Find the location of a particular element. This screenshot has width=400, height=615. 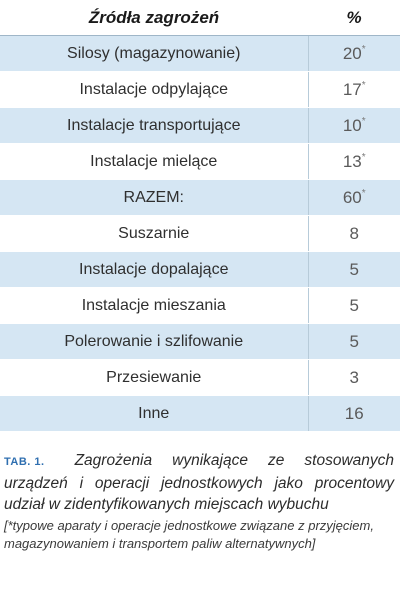

table-row: Instalacje transportujące 10* is located at coordinates (200, 125).